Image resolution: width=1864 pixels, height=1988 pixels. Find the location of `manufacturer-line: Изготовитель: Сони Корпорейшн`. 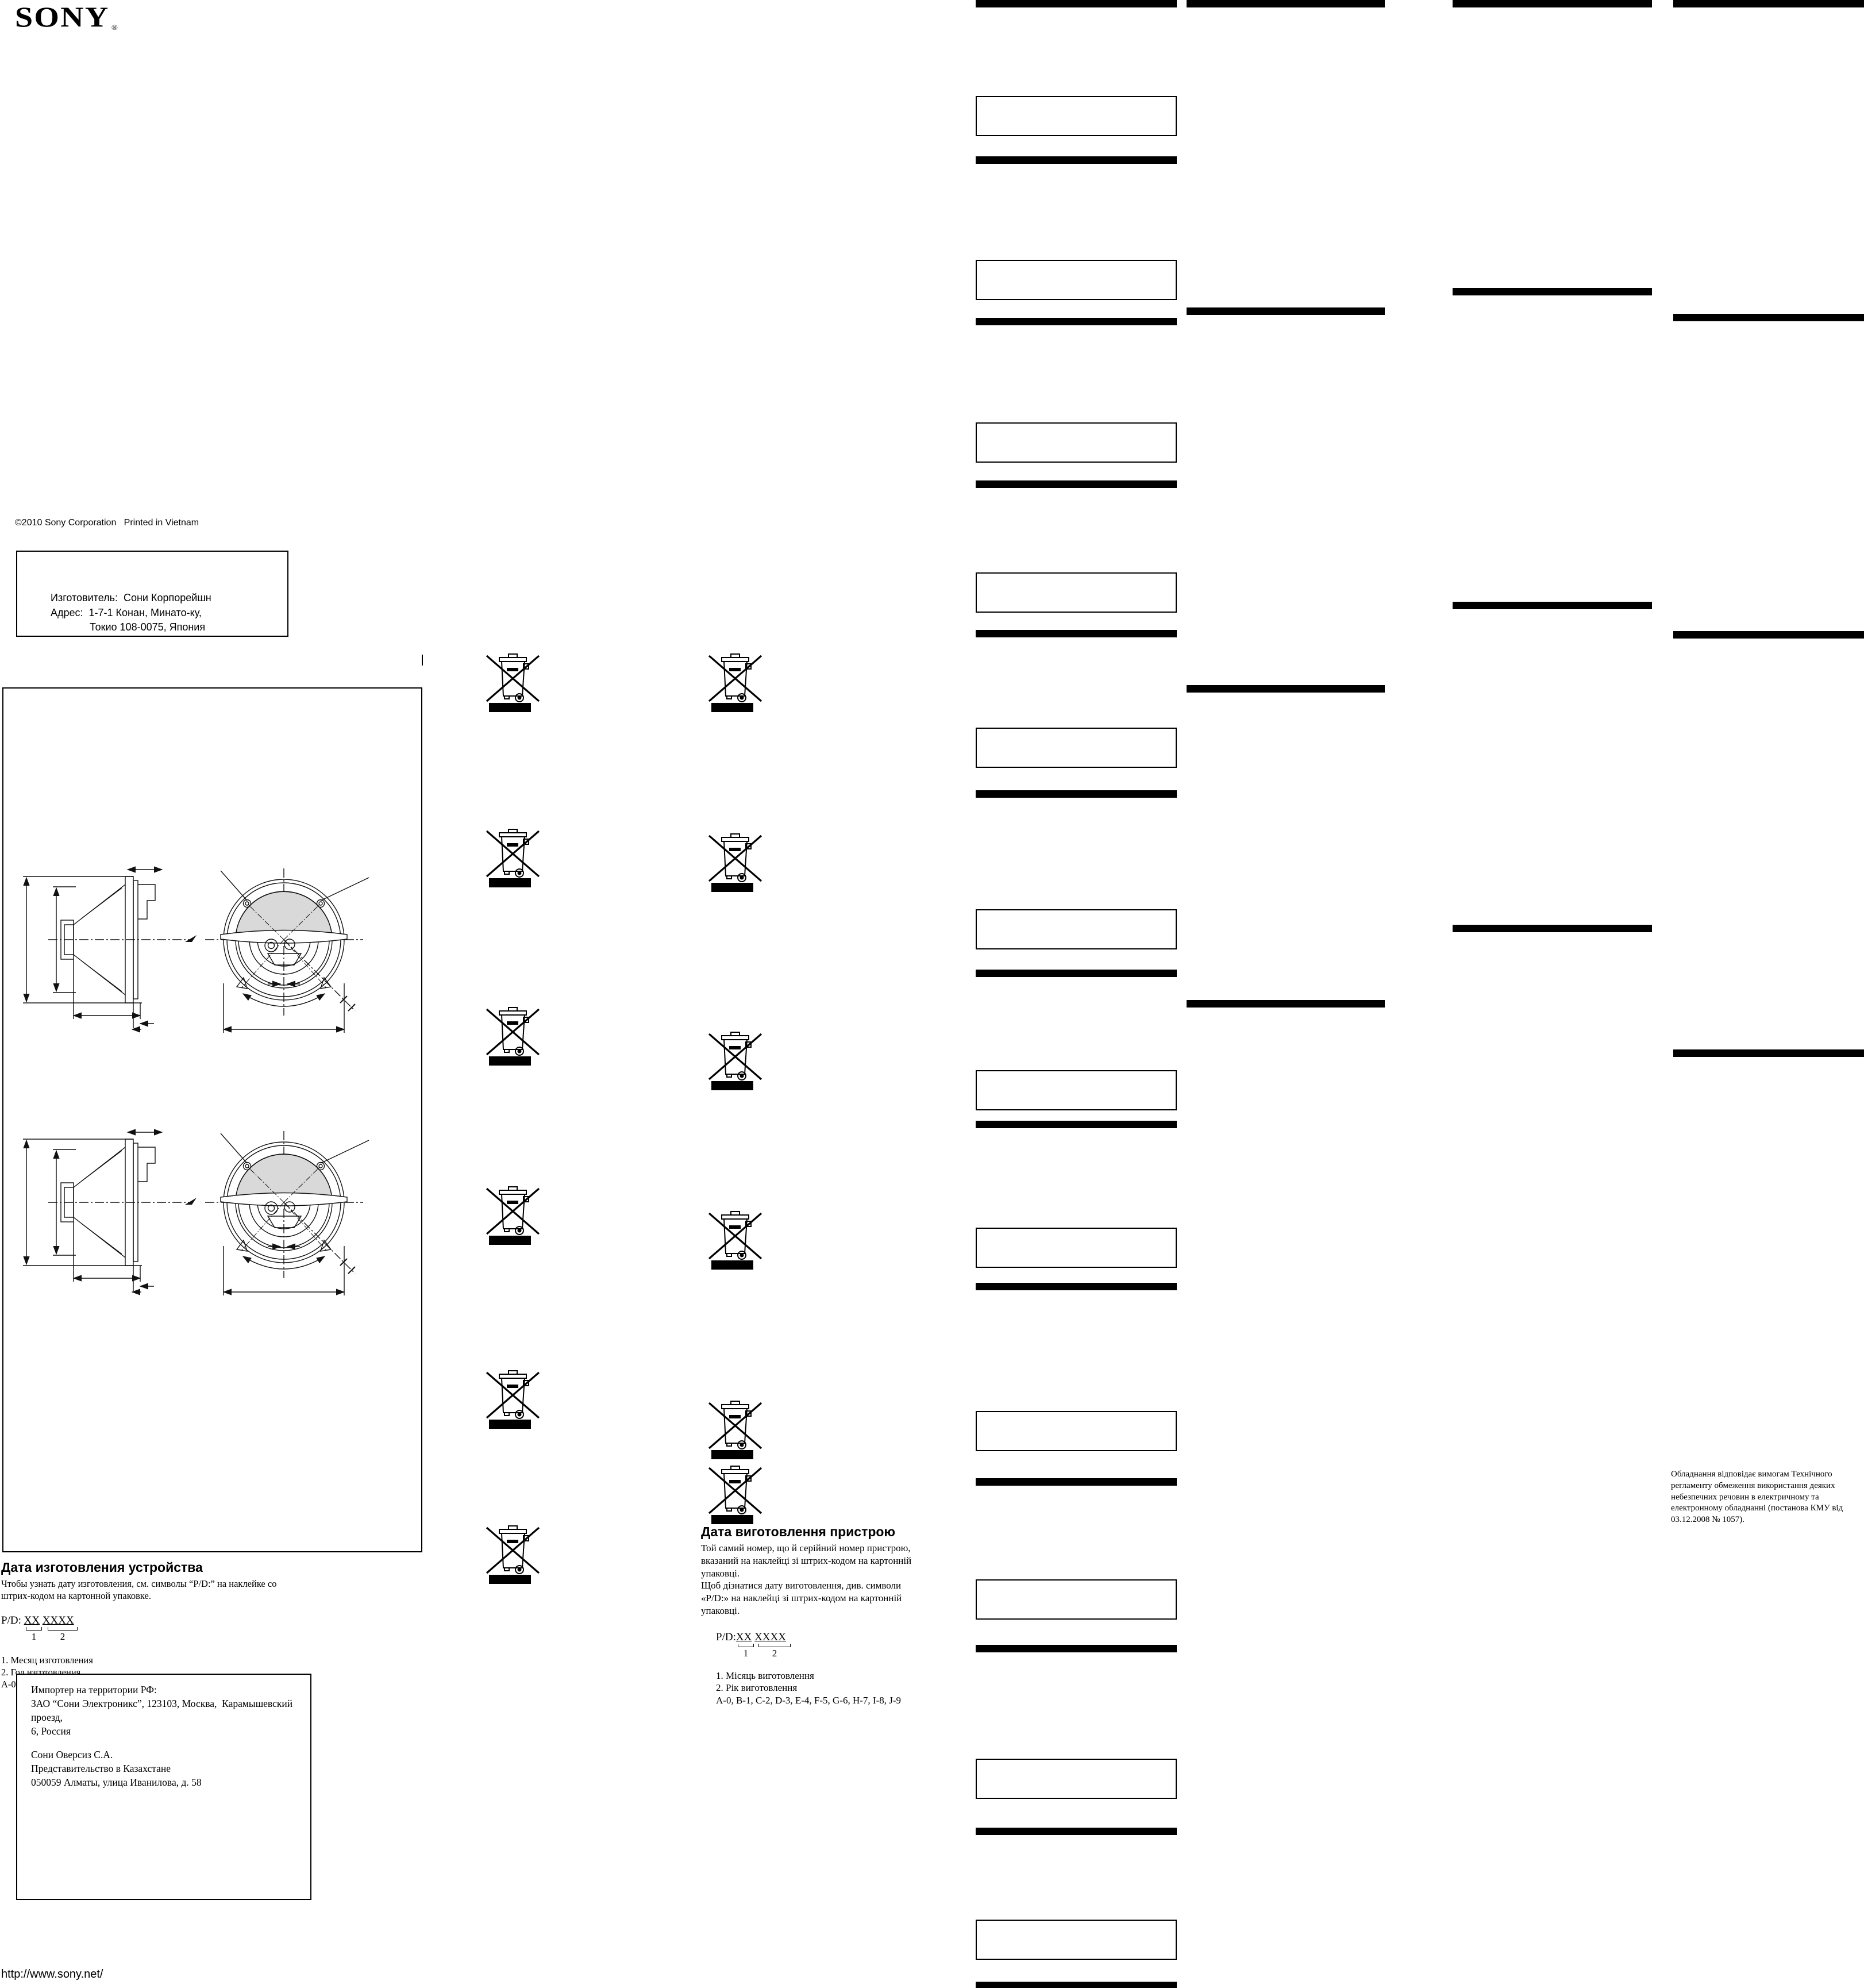

manufacturer-line: Изготовитель: Сони Корпорейшн is located at coordinates (131, 597).